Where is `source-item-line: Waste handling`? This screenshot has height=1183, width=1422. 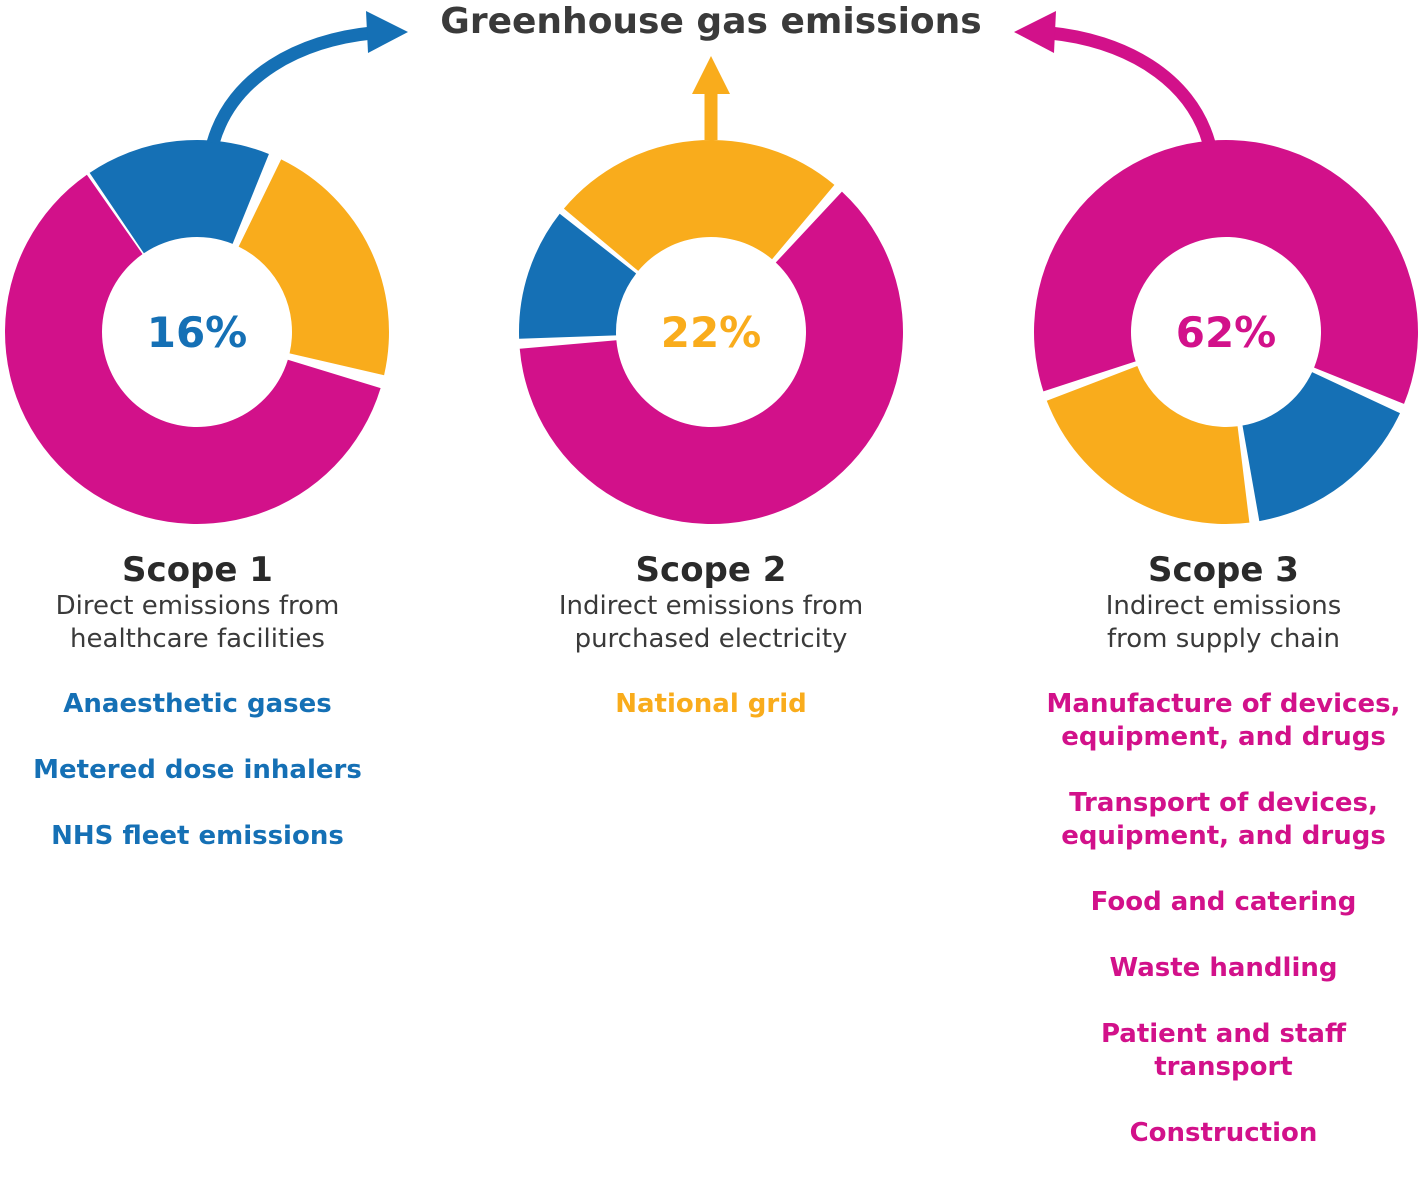
source-item-line: Waste handling is located at coordinates (1223, 968).